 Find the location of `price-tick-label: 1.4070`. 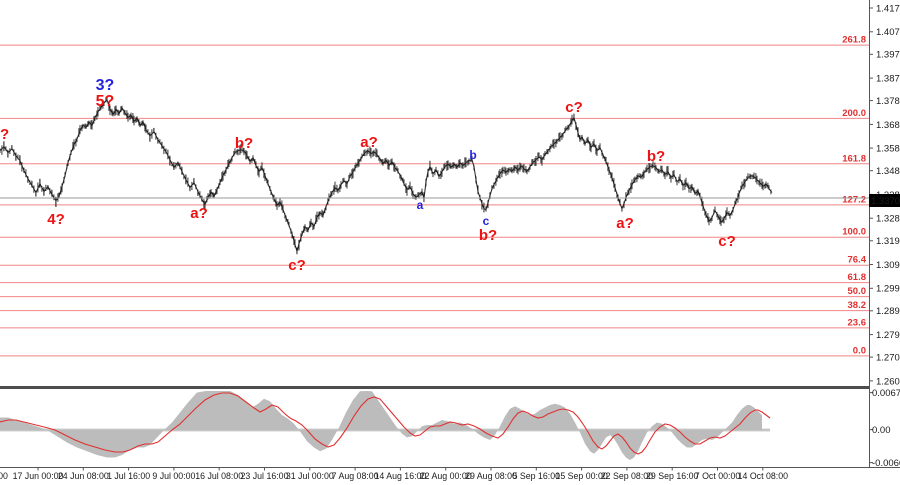

price-tick-label: 1.4070 is located at coordinates (888, 32).